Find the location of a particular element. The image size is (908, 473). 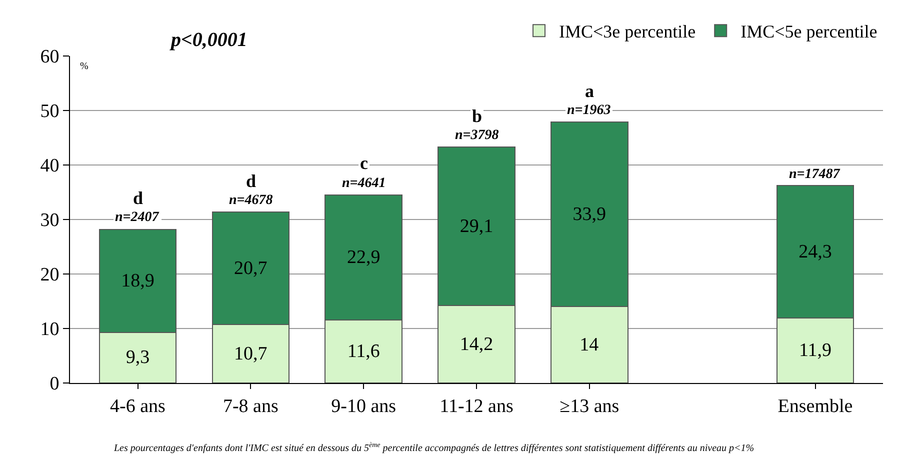

y-tick-label: 50 is located at coordinates (50, 111).